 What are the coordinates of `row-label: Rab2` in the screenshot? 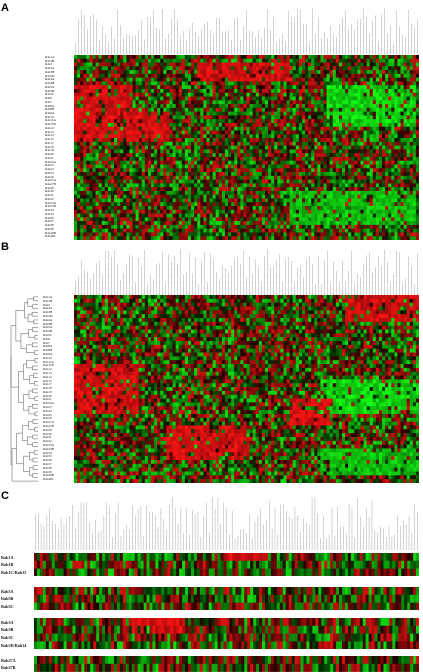 It's located at (48, 64).